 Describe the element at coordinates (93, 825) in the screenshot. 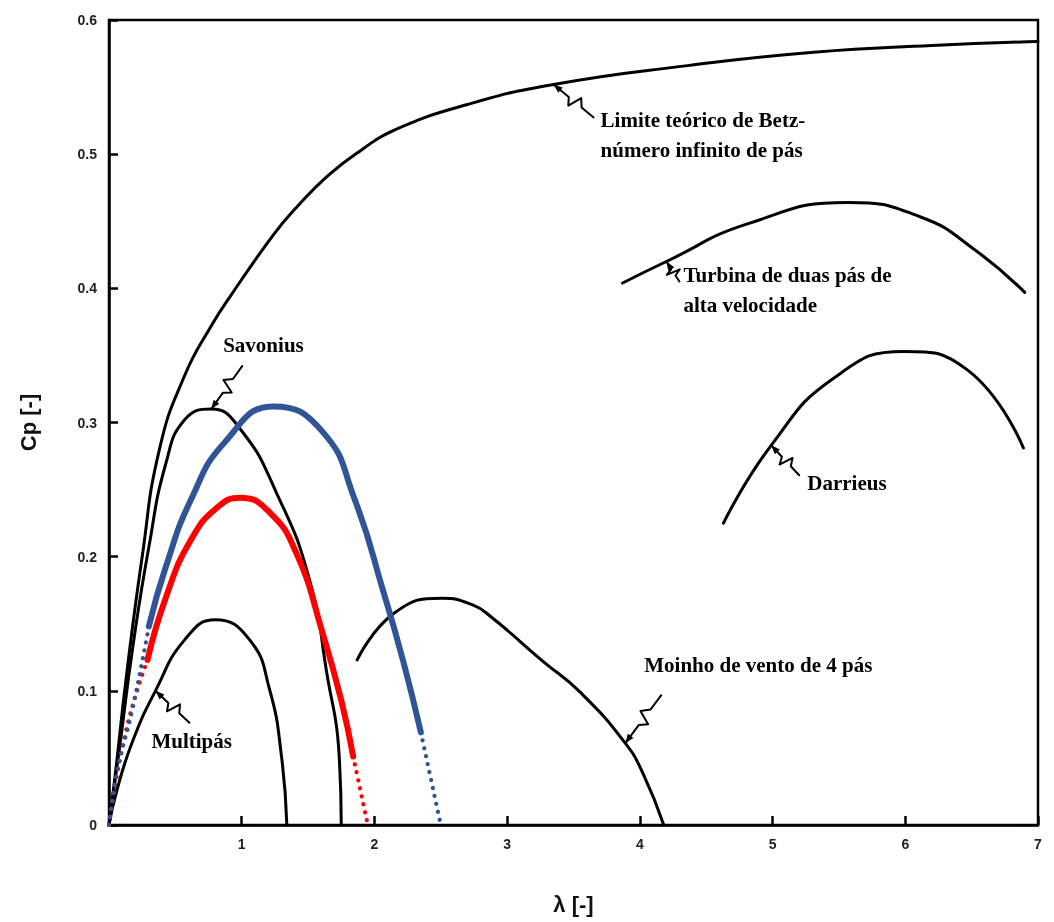

I see `y-tick-label: 0` at that location.